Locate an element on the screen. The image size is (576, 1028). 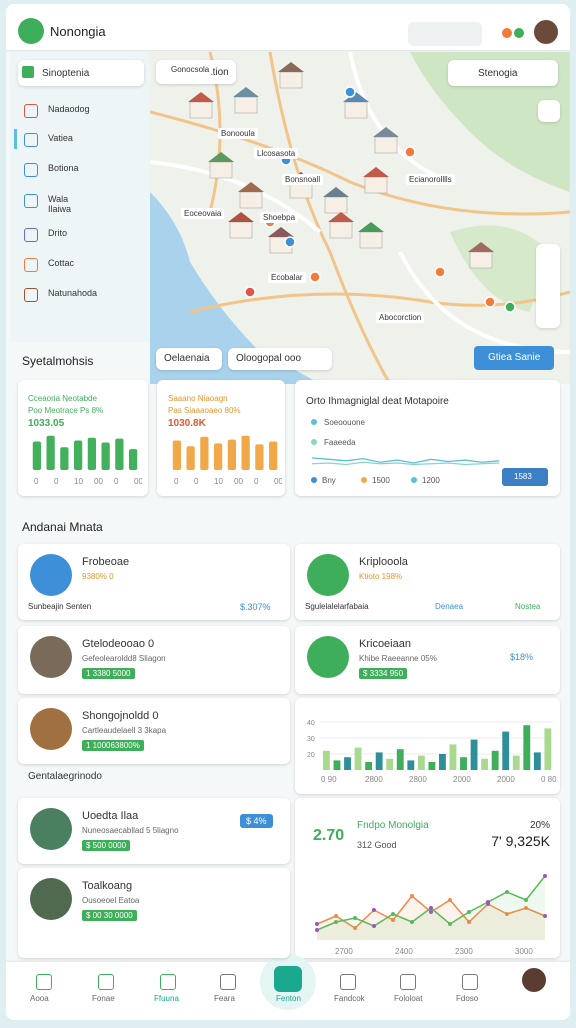
menu-item: Cottac is located at coordinates (61, 263).